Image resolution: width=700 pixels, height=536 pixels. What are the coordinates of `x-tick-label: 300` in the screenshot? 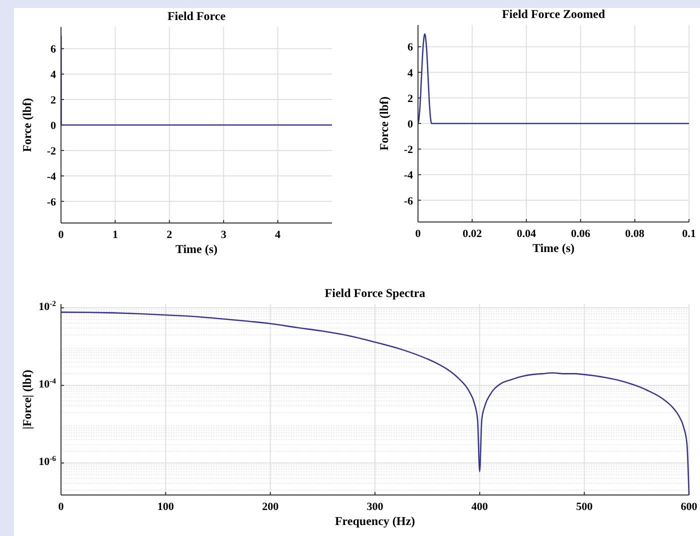 It's located at (375, 507).